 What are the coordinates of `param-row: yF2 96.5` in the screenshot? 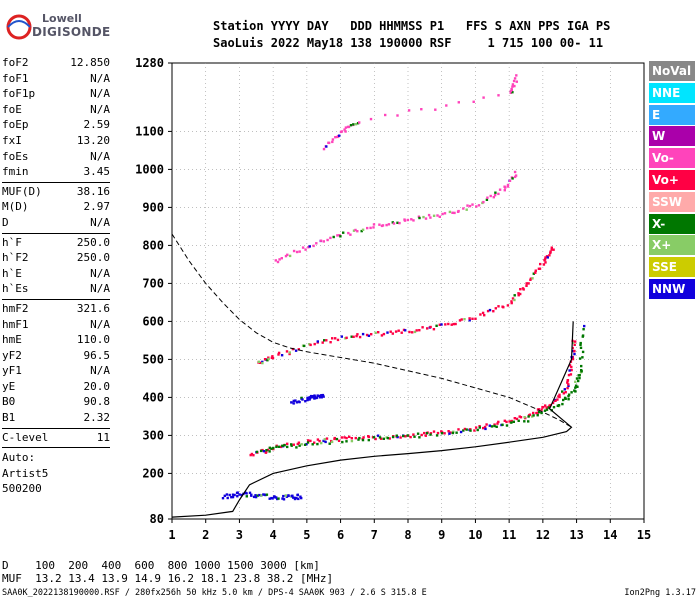 It's located at (56, 357).